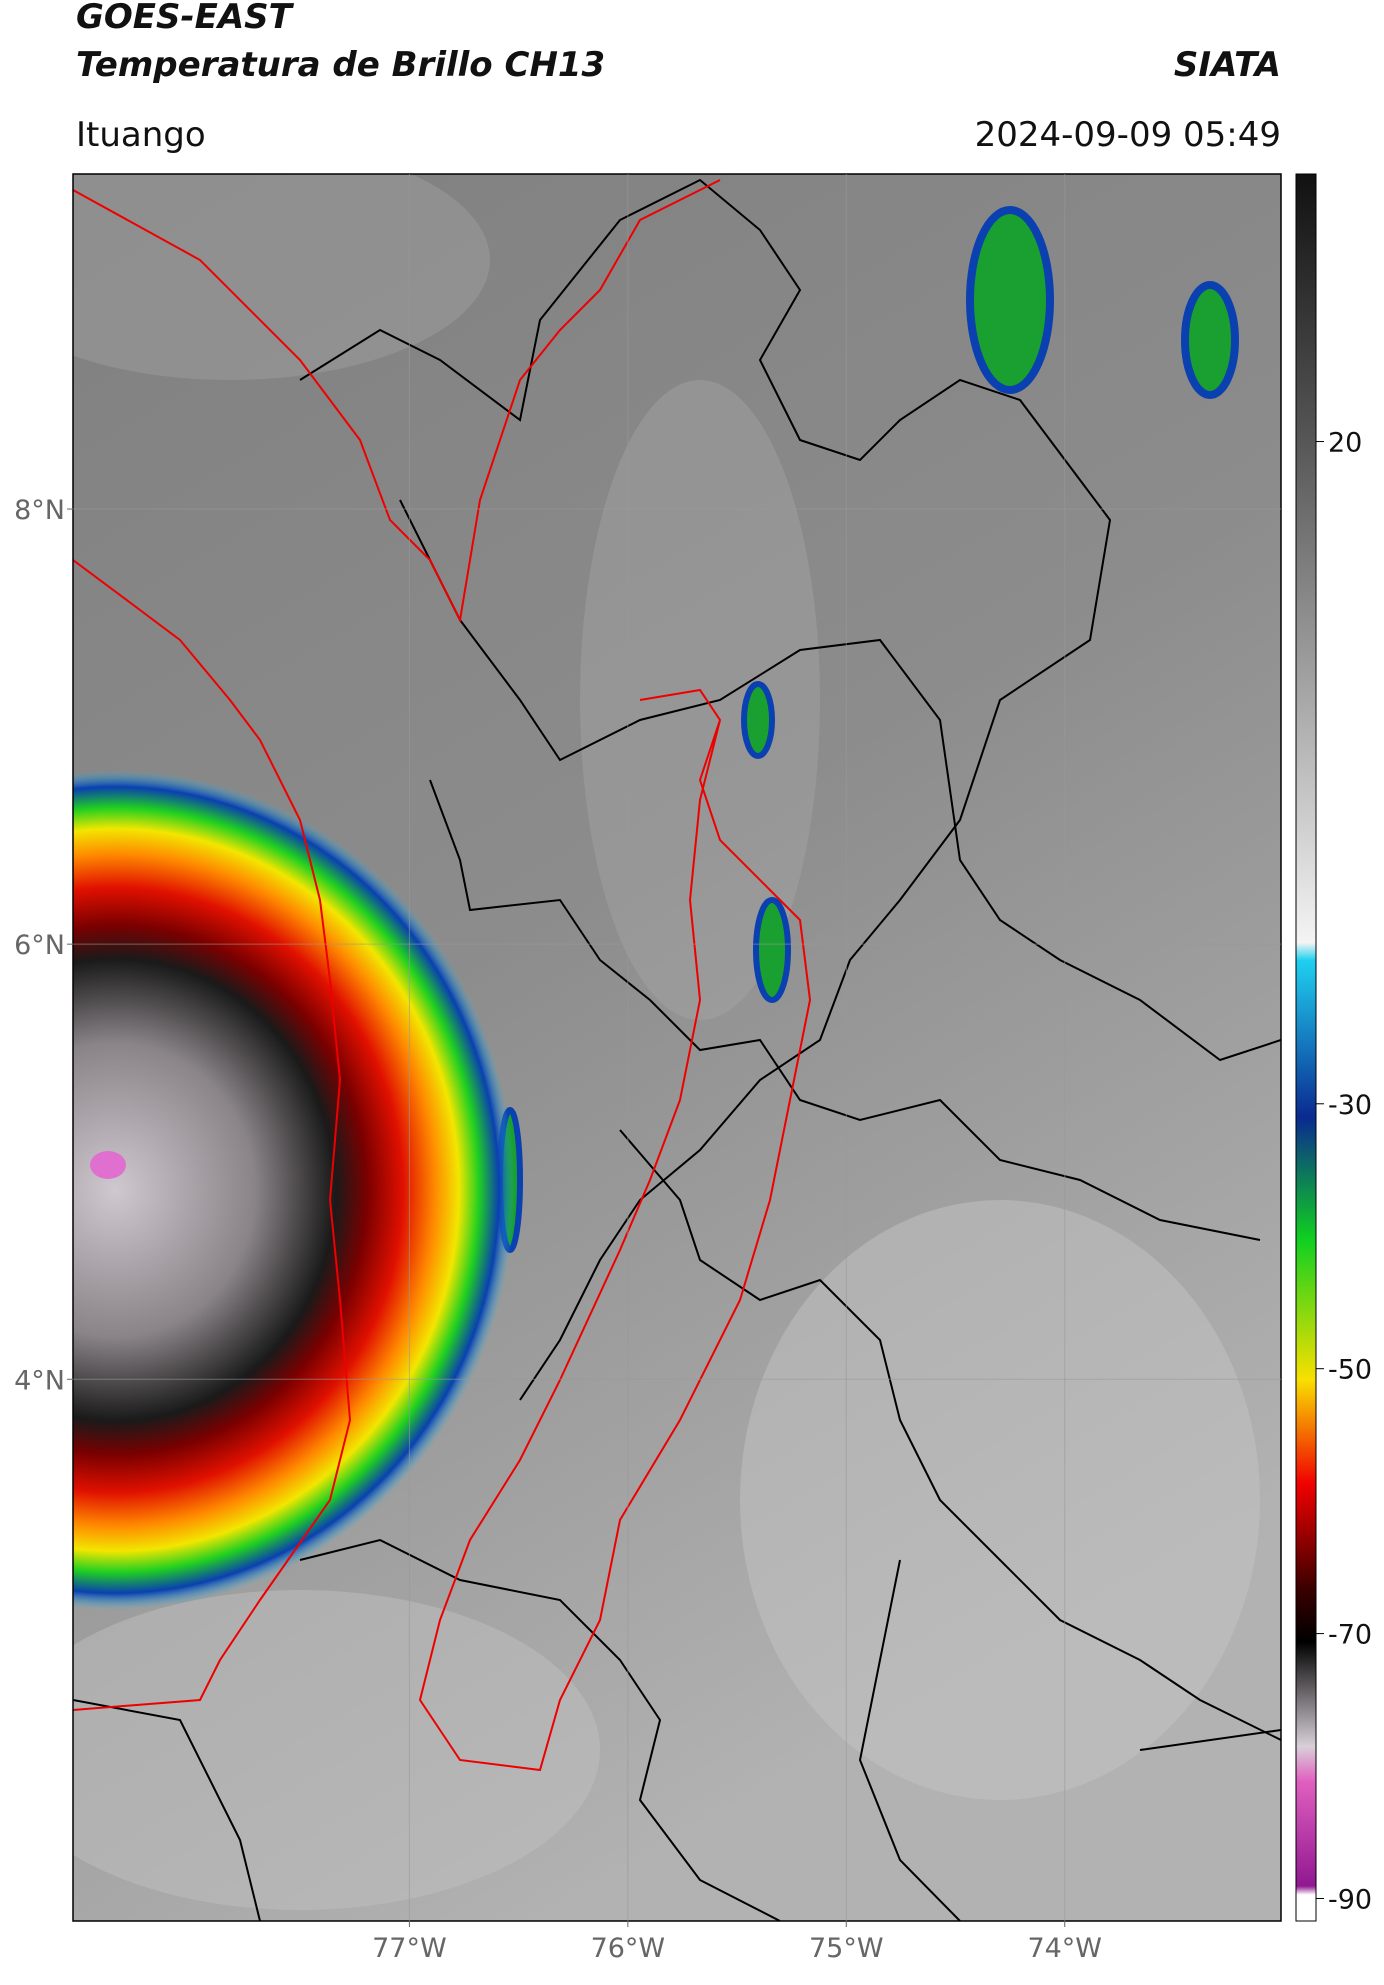  Describe the element at coordinates (1227, 65) in the screenshot. I see `source: SIATA` at that location.